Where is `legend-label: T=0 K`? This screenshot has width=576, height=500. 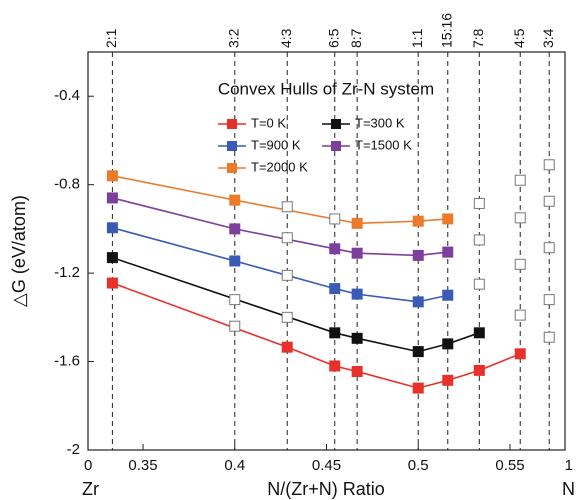 legend-label: T=0 K is located at coordinates (268, 122).